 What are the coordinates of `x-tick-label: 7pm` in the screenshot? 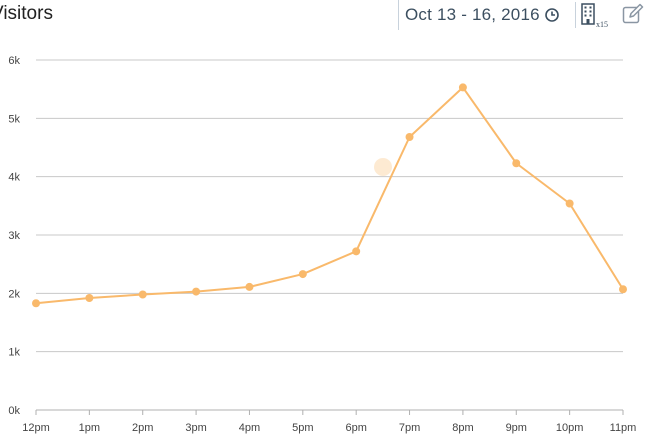 It's located at (409, 428).